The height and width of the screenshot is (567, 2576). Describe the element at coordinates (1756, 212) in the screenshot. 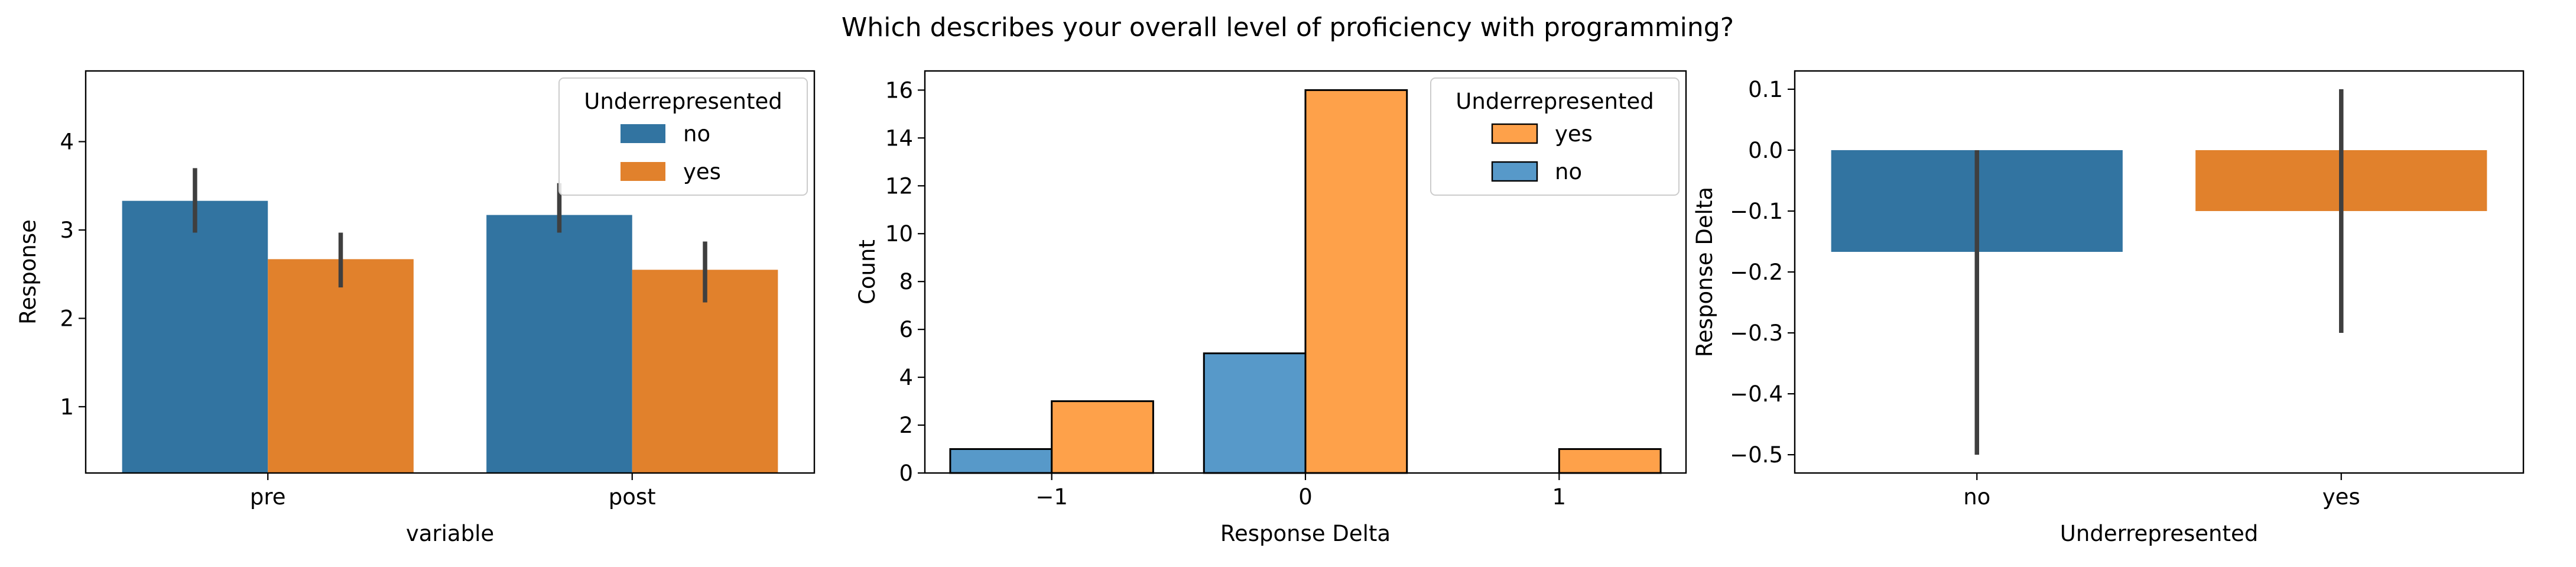

I see `p2-ytick-label: −0.1` at that location.